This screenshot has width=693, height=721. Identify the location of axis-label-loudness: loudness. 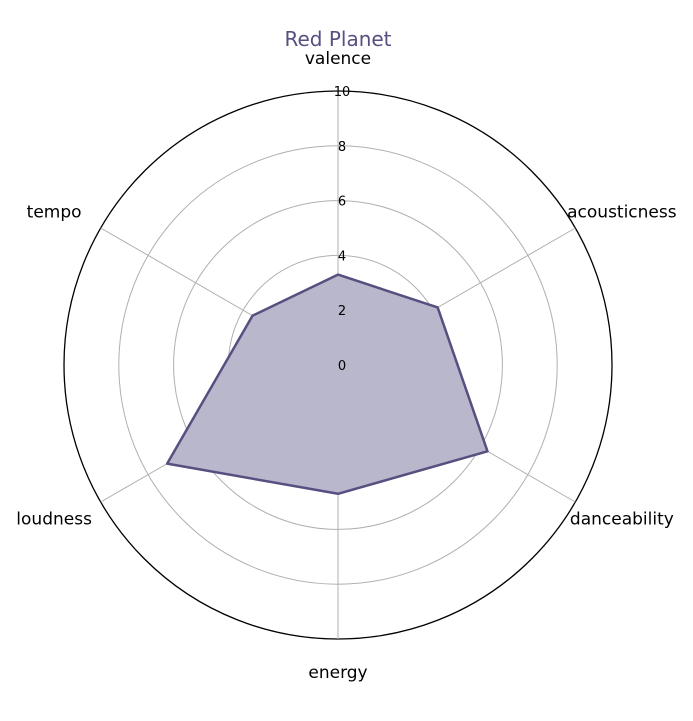
(54, 520).